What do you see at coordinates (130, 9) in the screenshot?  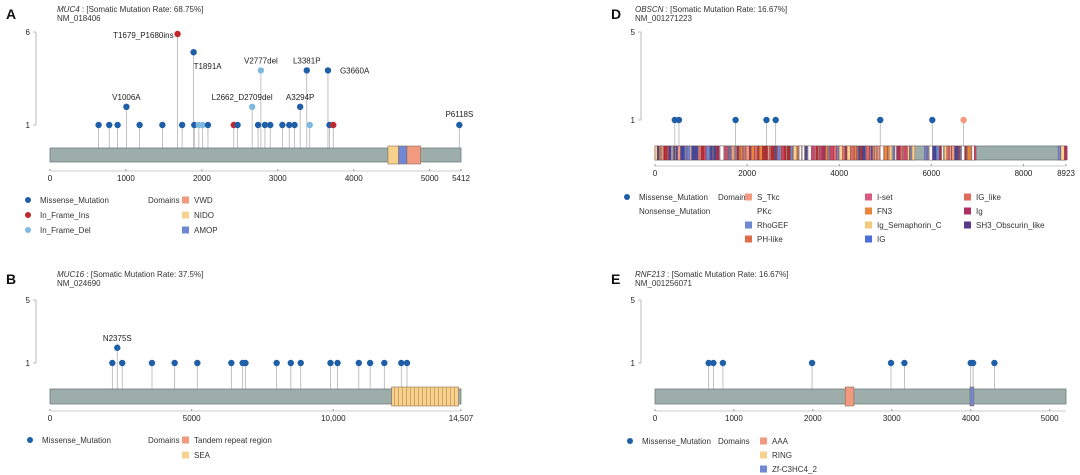 I see `panel-title: MUC4 : [Somatic Mutation Rate: 68.75%]` at bounding box center [130, 9].